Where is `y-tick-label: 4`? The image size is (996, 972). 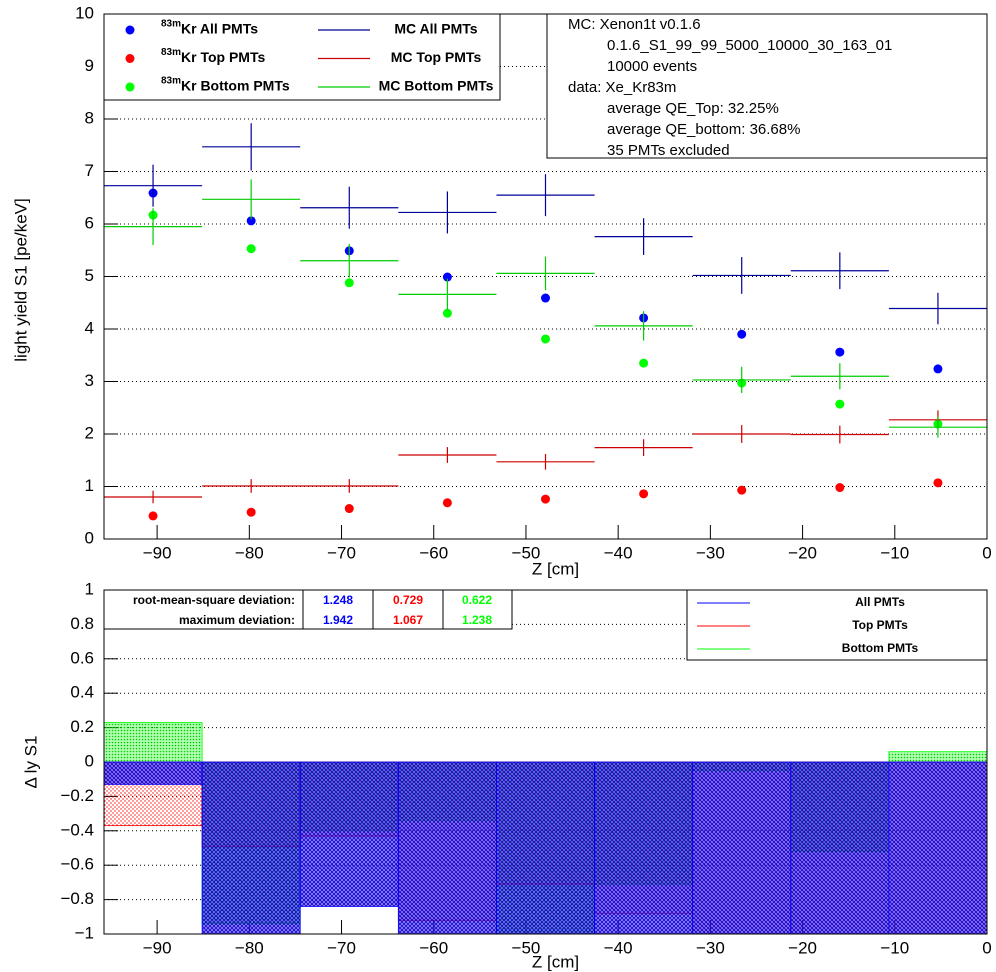
y-tick-label: 4 is located at coordinates (89, 327).